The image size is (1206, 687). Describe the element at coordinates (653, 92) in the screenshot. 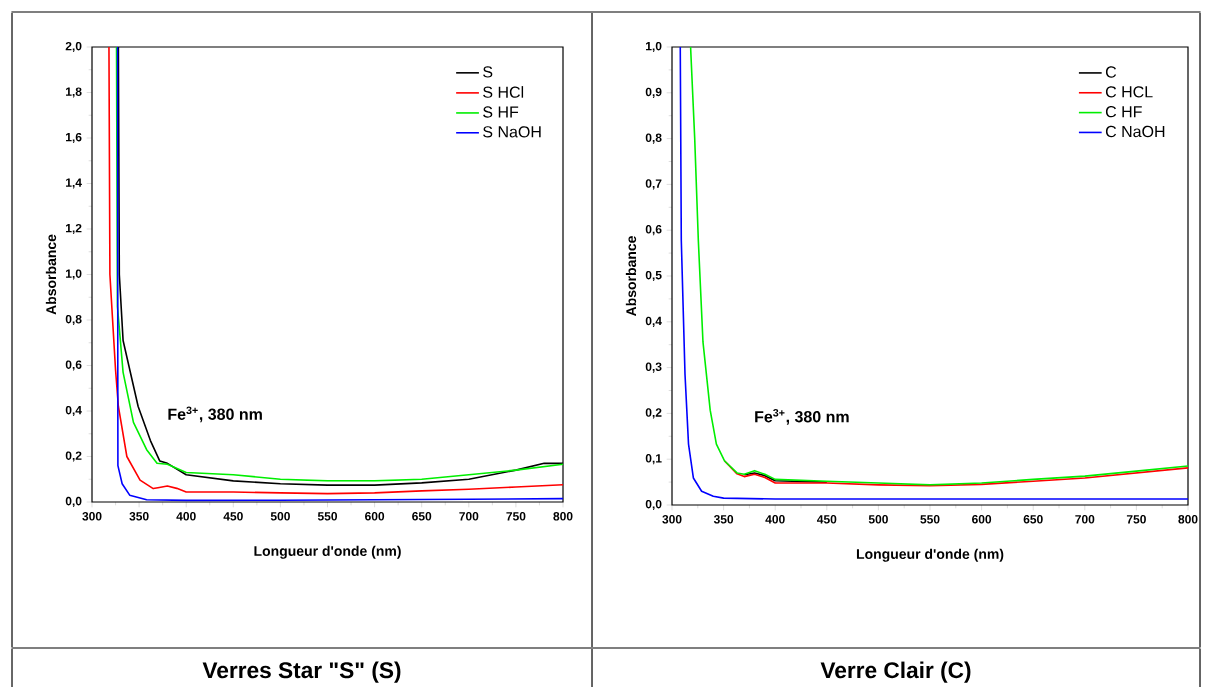

I see `y-tick-label: 0,9` at that location.